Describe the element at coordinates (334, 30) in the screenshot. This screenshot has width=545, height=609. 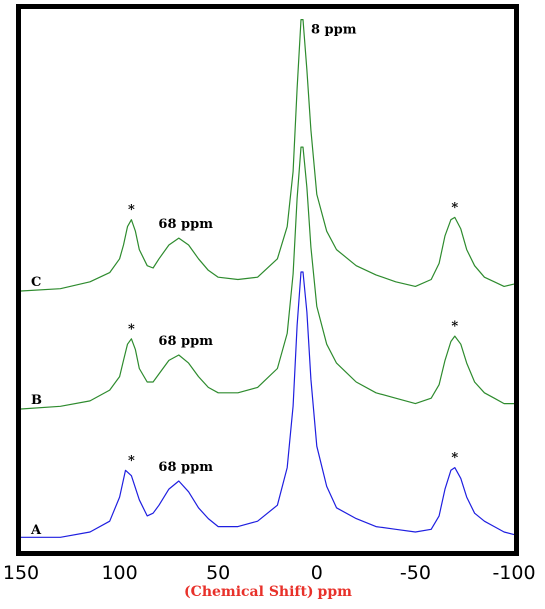
I see `peak-label-main: 8 ppm` at that location.